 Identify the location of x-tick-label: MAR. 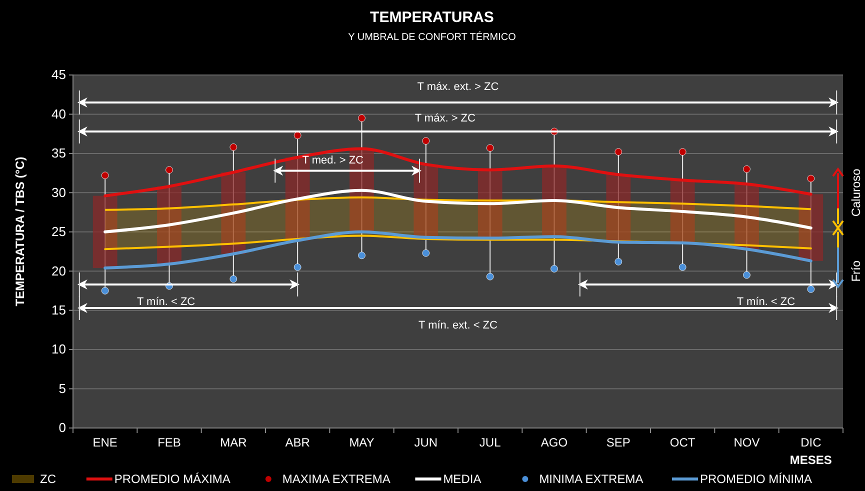
(234, 443).